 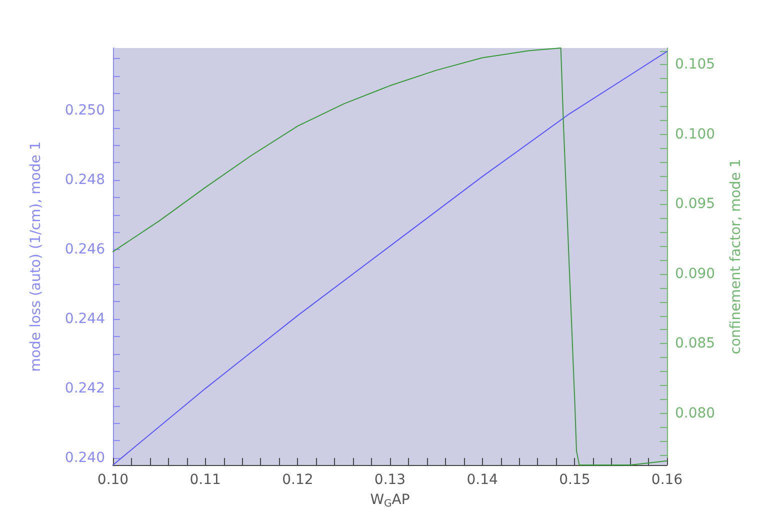 What do you see at coordinates (84, 388) in the screenshot?
I see `y-tick-label: 0.242` at bounding box center [84, 388].